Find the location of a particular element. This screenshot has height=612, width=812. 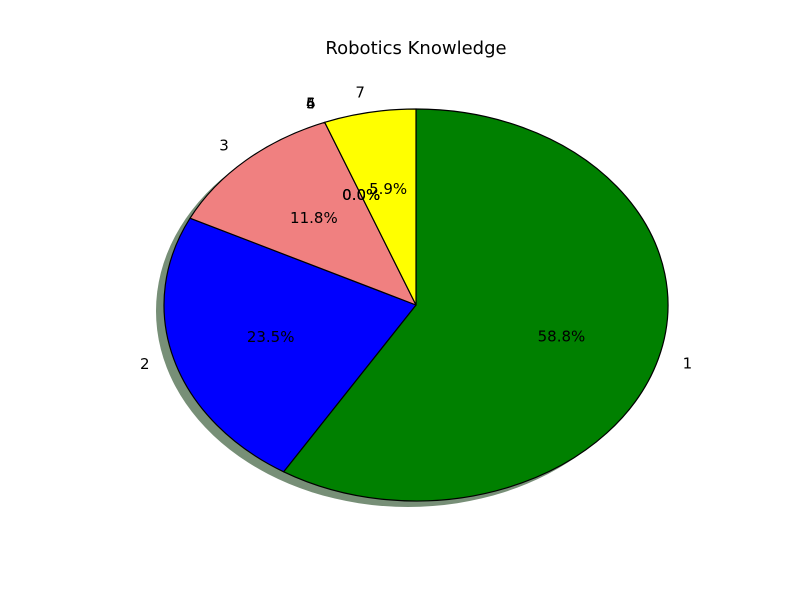

pct-label-6: 0.0% is located at coordinates (361, 195).